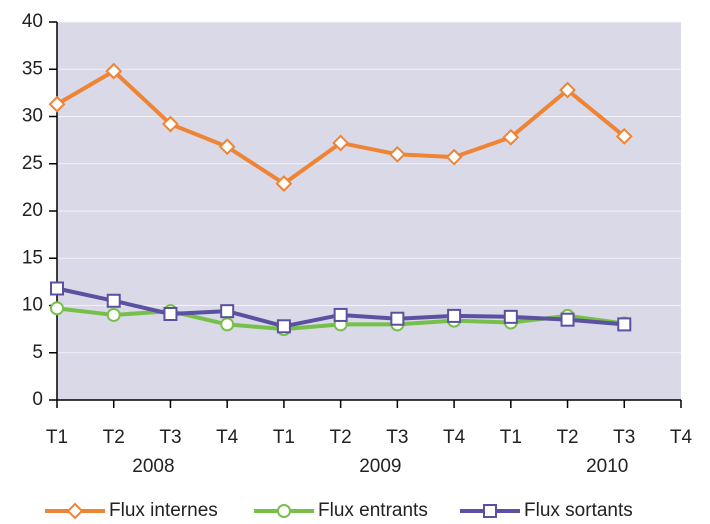  I want to click on y-tick-label: 5, so click(37, 352).